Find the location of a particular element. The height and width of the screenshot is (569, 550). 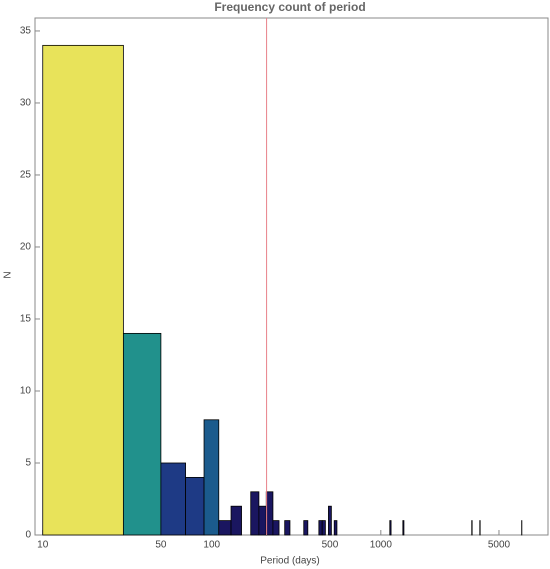

x-tick-label: 5000 is located at coordinates (499, 545).